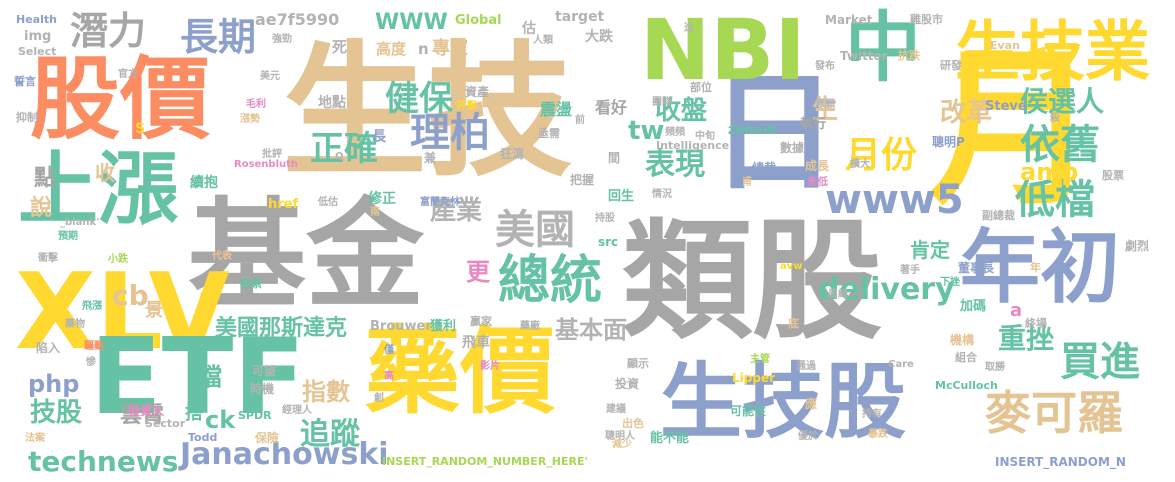  What do you see at coordinates (998, 215) in the screenshot?
I see `word: 副總裁` at bounding box center [998, 215].